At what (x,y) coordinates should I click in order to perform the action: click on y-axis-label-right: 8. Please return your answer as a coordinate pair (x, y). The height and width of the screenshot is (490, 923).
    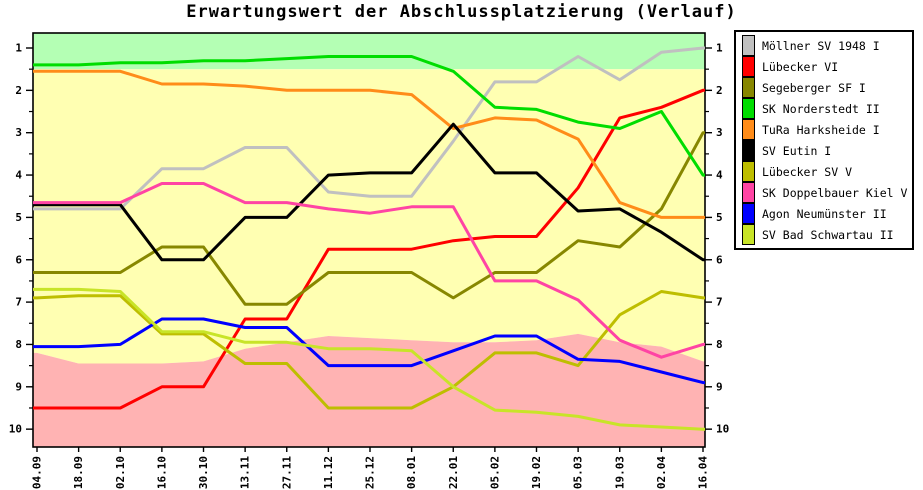
    Looking at the image, I should click on (719, 344).